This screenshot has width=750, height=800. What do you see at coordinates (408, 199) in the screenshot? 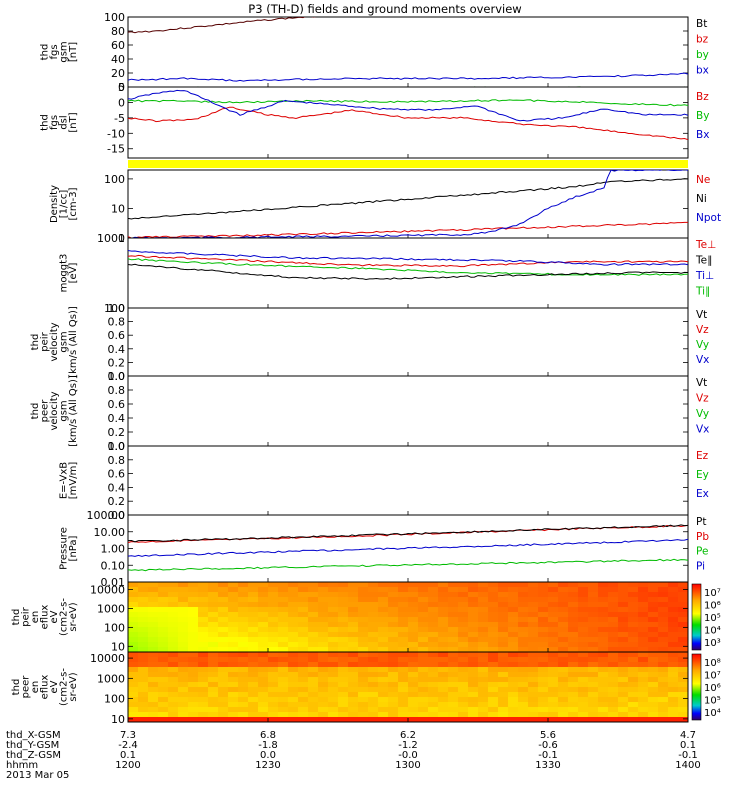
I see `series-line-Ni` at bounding box center [408, 199].